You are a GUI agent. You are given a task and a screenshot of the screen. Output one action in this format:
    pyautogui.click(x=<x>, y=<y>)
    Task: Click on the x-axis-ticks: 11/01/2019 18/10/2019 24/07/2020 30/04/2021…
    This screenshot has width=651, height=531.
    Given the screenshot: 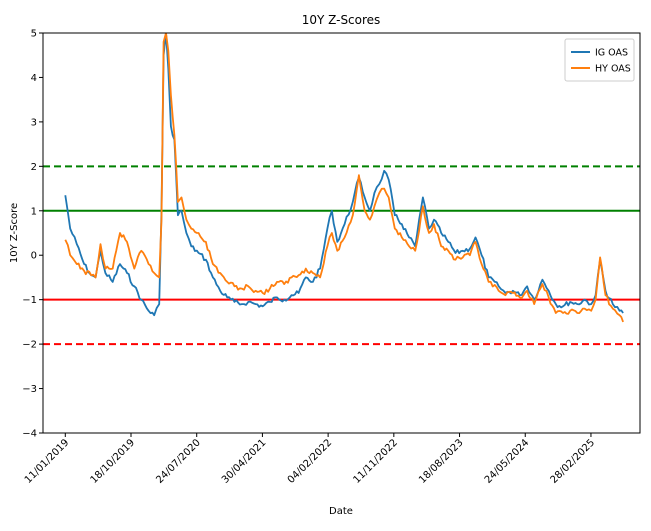 What is the action you would take?
    pyautogui.click(x=310, y=459)
    